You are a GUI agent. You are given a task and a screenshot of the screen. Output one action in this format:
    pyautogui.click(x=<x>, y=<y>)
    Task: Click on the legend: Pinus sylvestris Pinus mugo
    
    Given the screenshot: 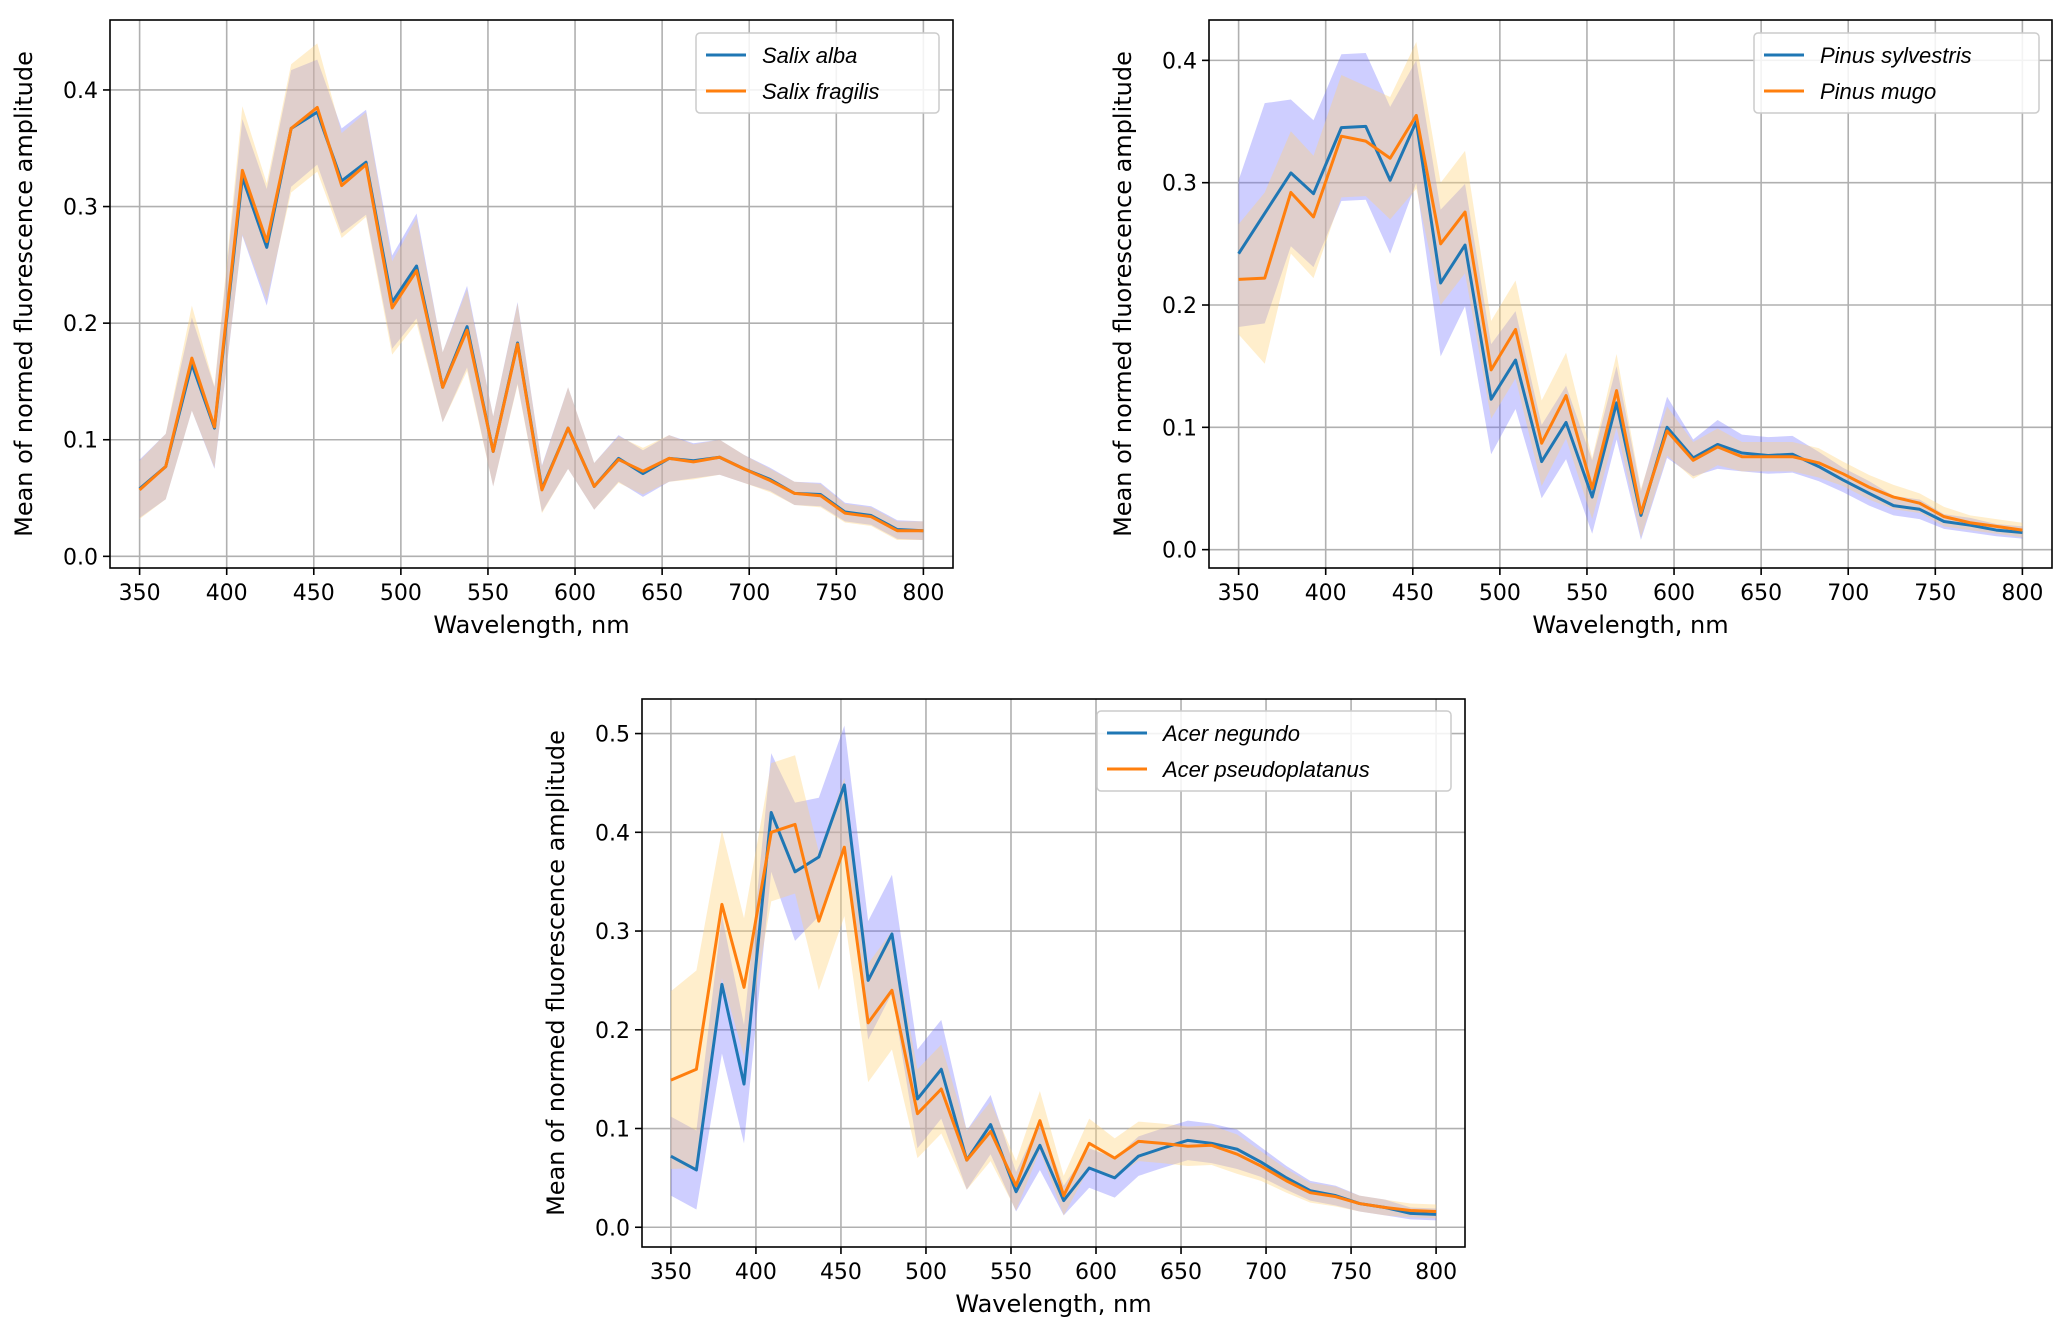 What is the action you would take?
    pyautogui.click(x=1896, y=73)
    